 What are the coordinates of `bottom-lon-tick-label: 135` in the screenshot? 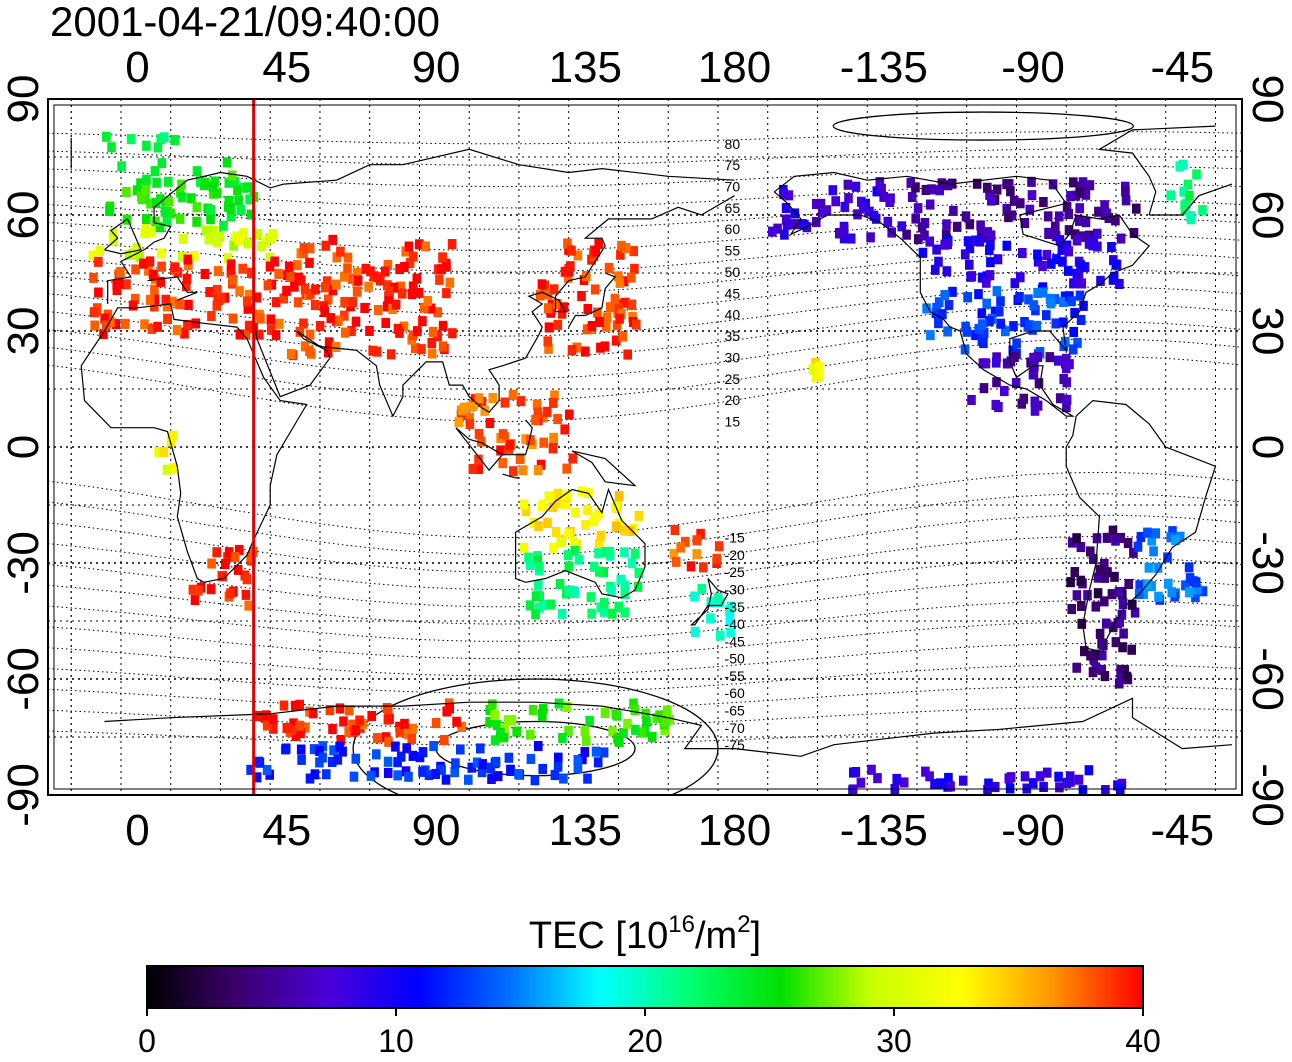 It's located at (585, 830).